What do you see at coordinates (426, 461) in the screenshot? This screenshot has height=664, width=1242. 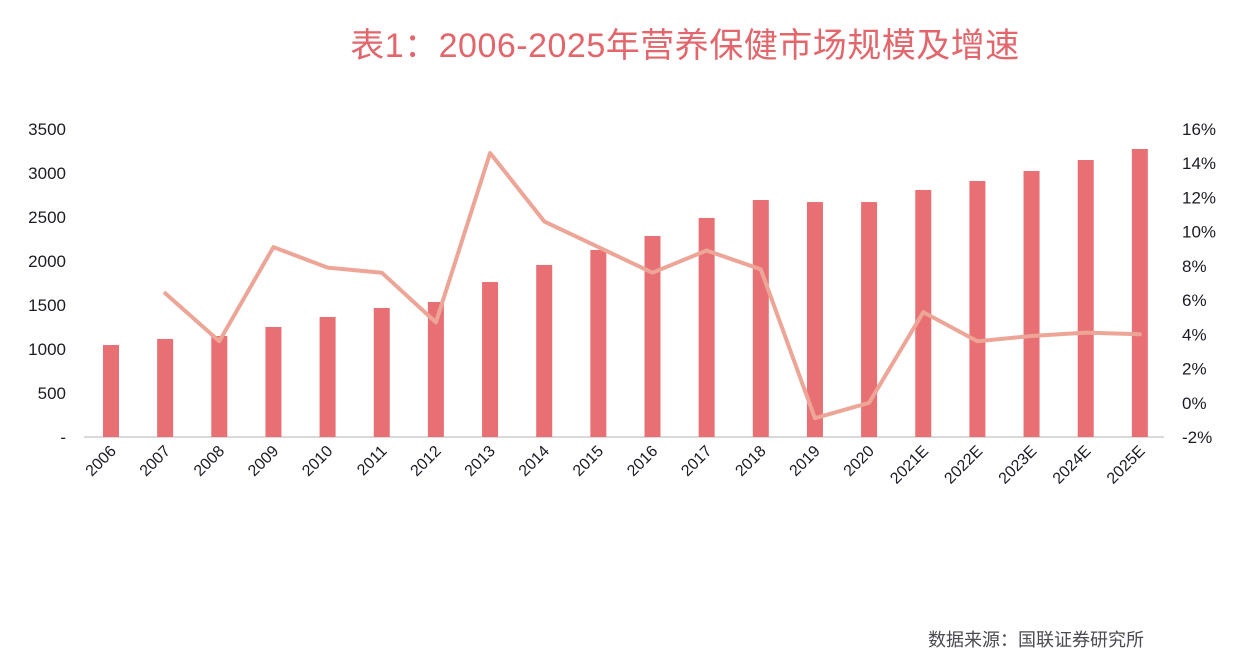 I see `x-axis-tick-label: 2012` at bounding box center [426, 461].